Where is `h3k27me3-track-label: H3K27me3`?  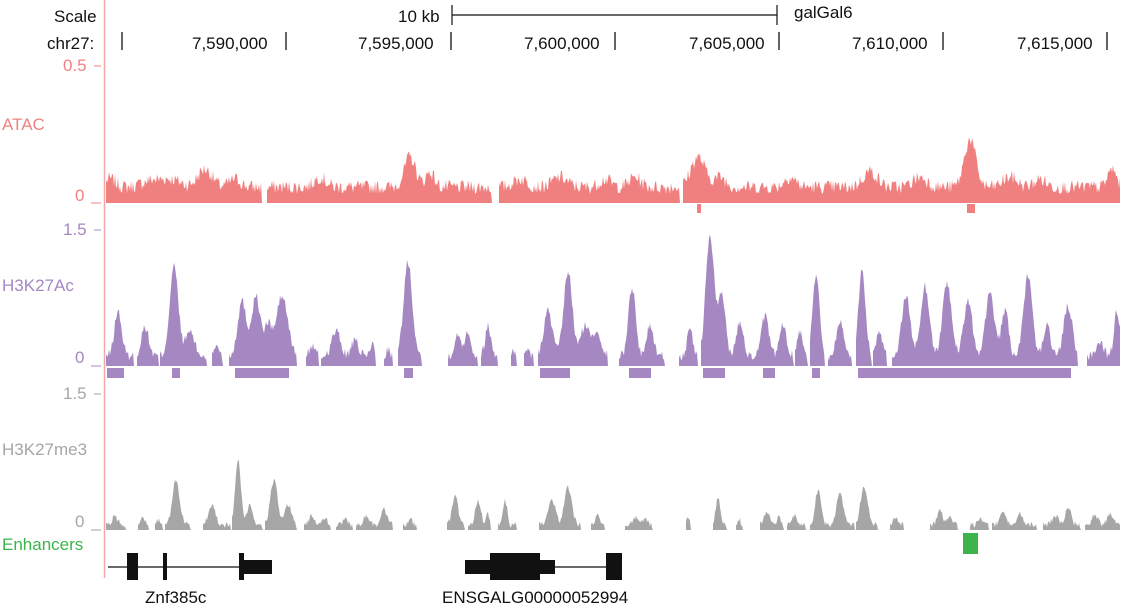
h3k27me3-track-label: H3K27me3 is located at coordinates (45, 449).